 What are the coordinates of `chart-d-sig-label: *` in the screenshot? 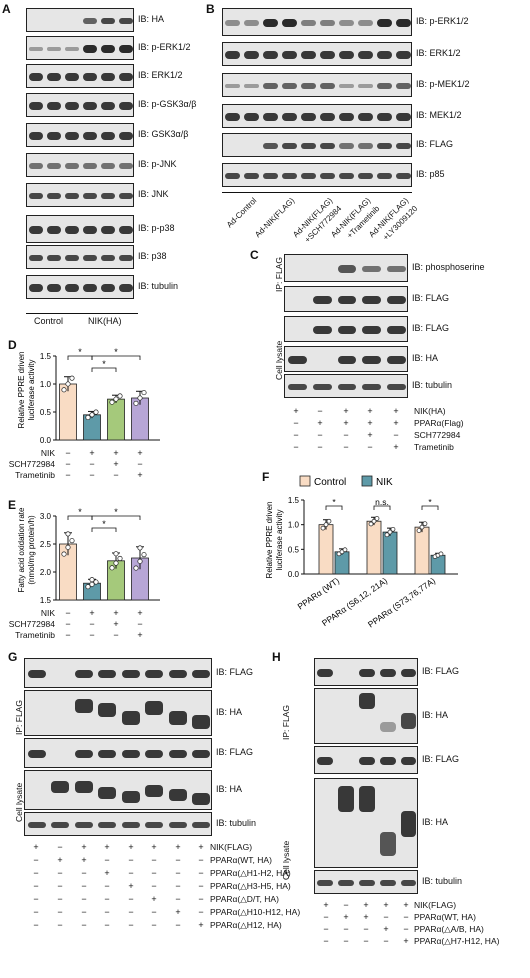 It's located at (80, 352).